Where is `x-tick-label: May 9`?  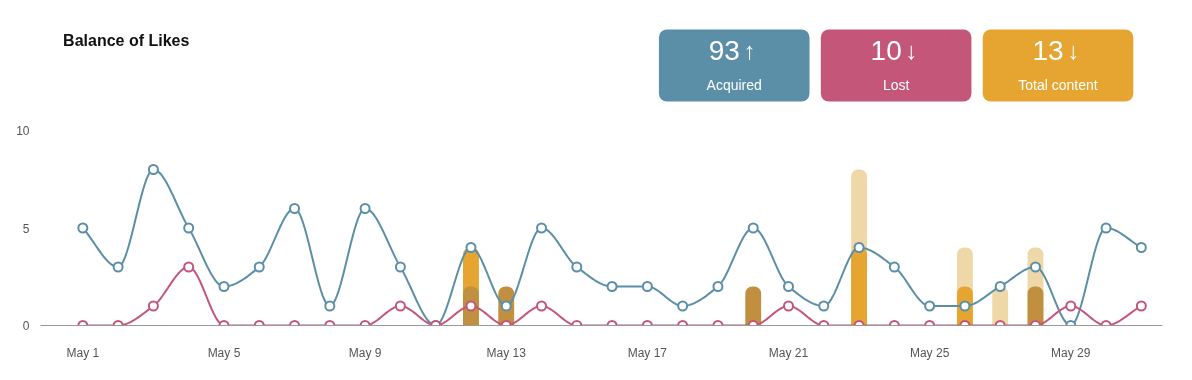
x-tick-label: May 9 is located at coordinates (365, 352).